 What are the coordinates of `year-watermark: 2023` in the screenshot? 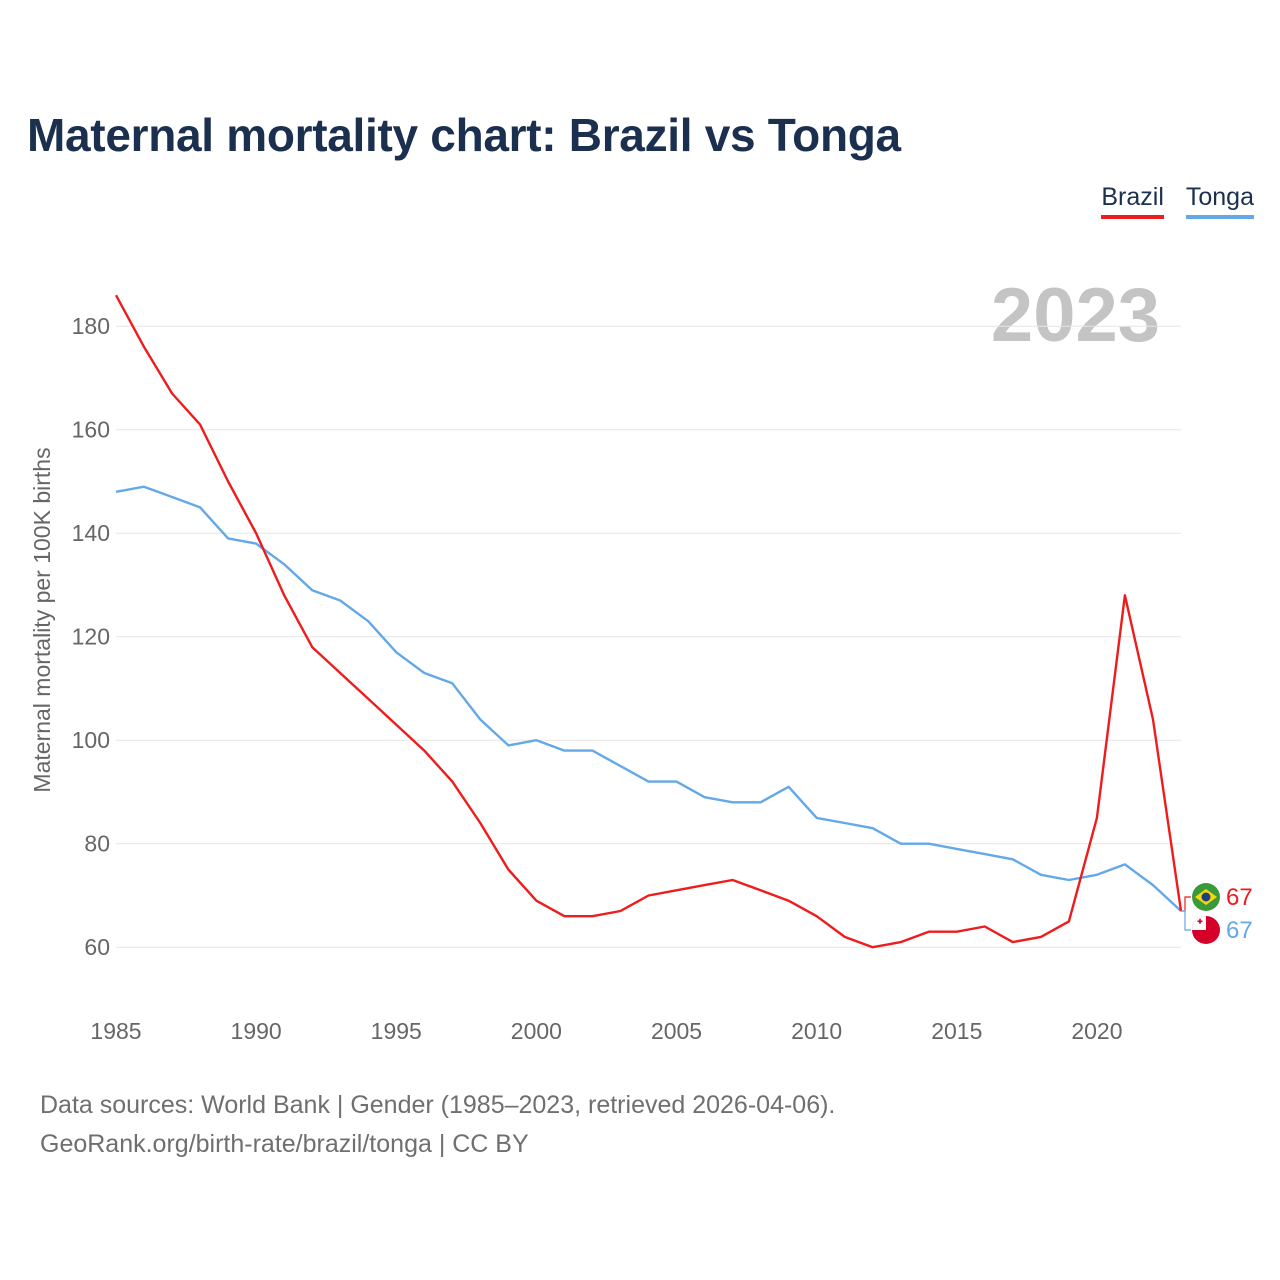 It's located at (1075, 315).